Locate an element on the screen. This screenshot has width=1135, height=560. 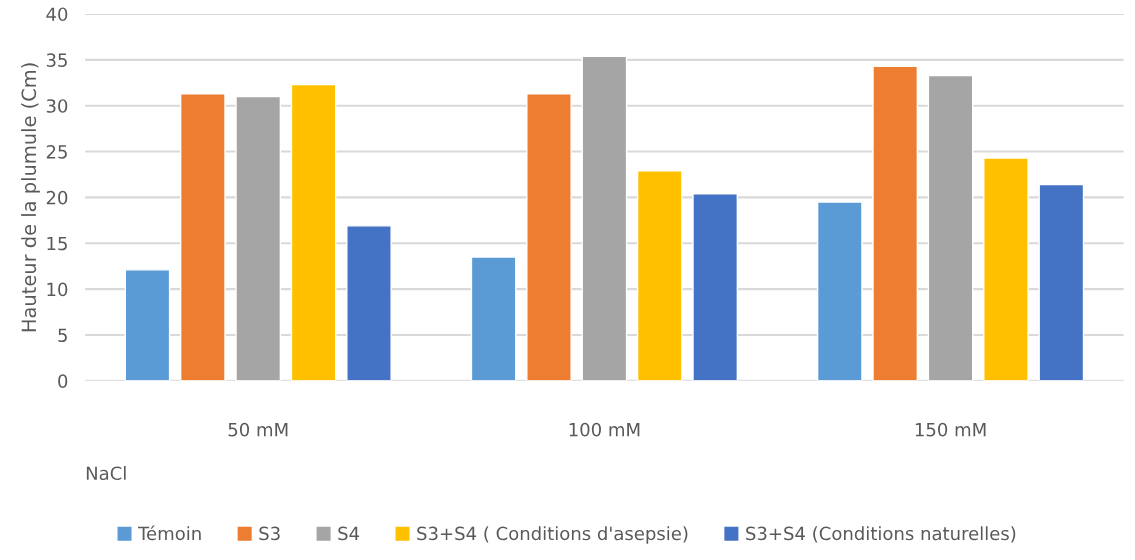
y-tick-label: 40 is located at coordinates (57, 14).